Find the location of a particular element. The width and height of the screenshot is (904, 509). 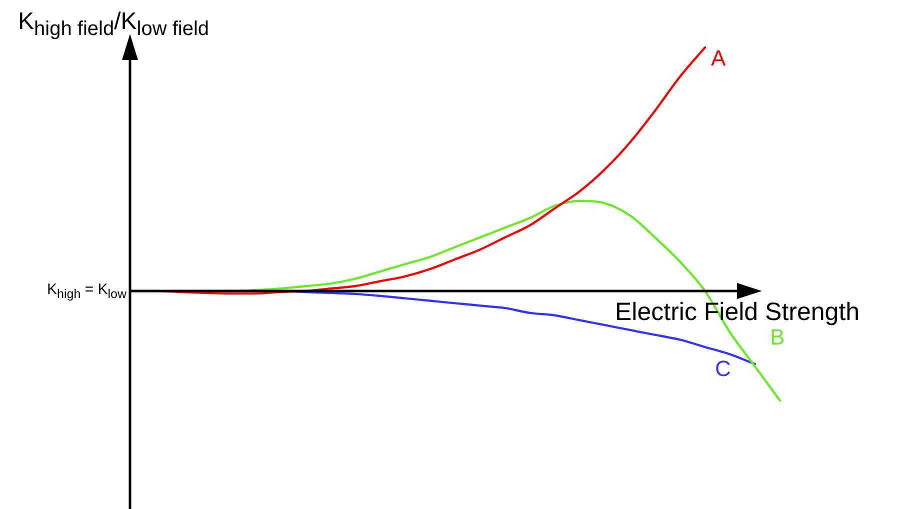

y-axis-title: K$_{high field}$/K$_{low field}$ is located at coordinates (114, 24).